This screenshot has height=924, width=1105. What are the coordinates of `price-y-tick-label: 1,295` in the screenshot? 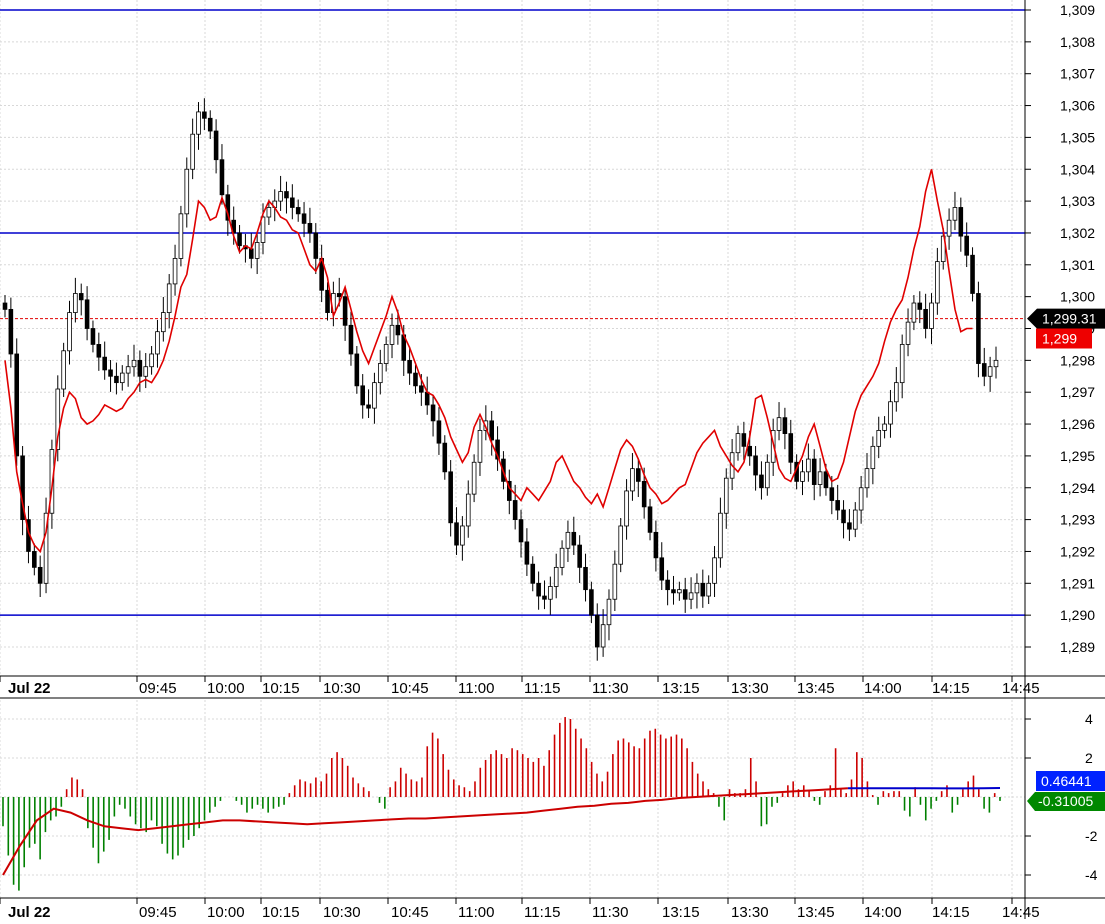 It's located at (1077, 456).